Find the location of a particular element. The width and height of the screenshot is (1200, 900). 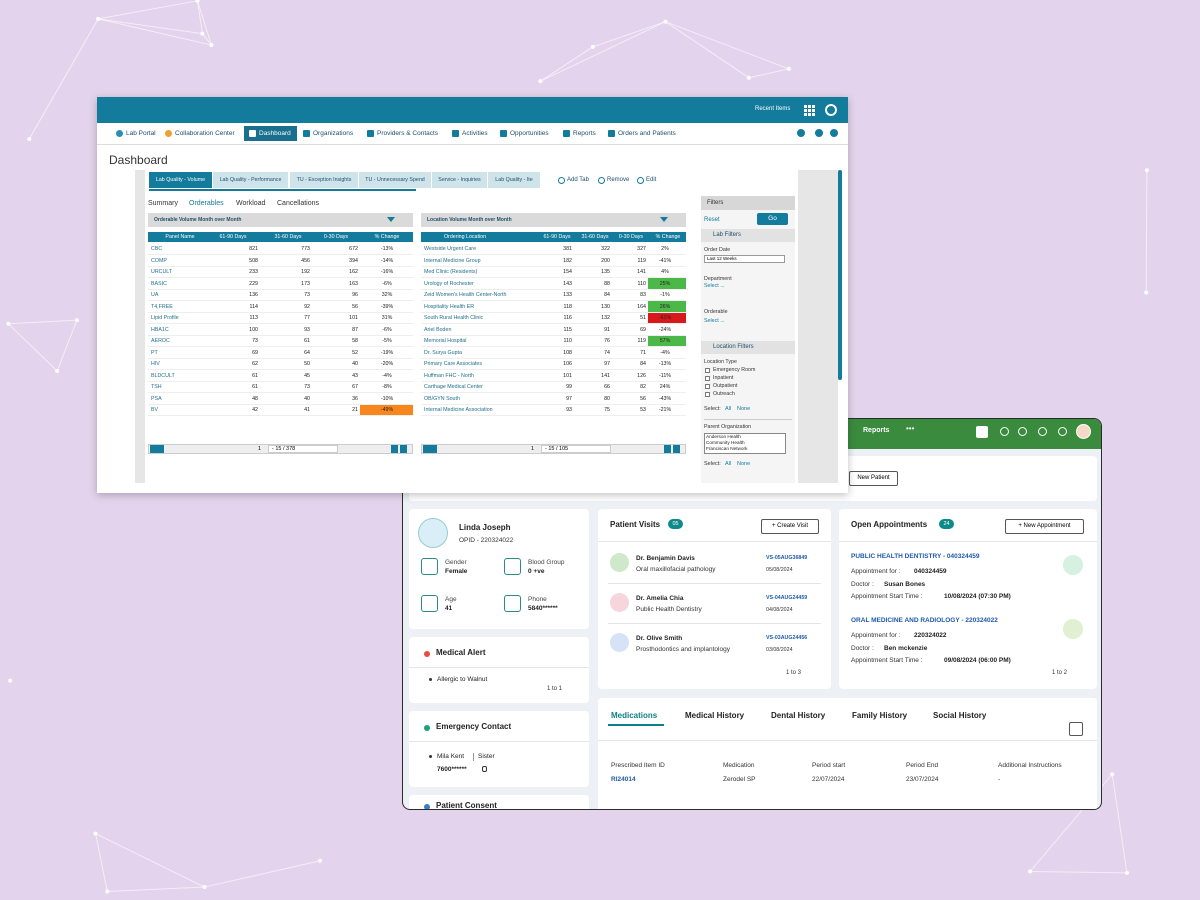

row-name: HBA1C is located at coordinates (160, 329).